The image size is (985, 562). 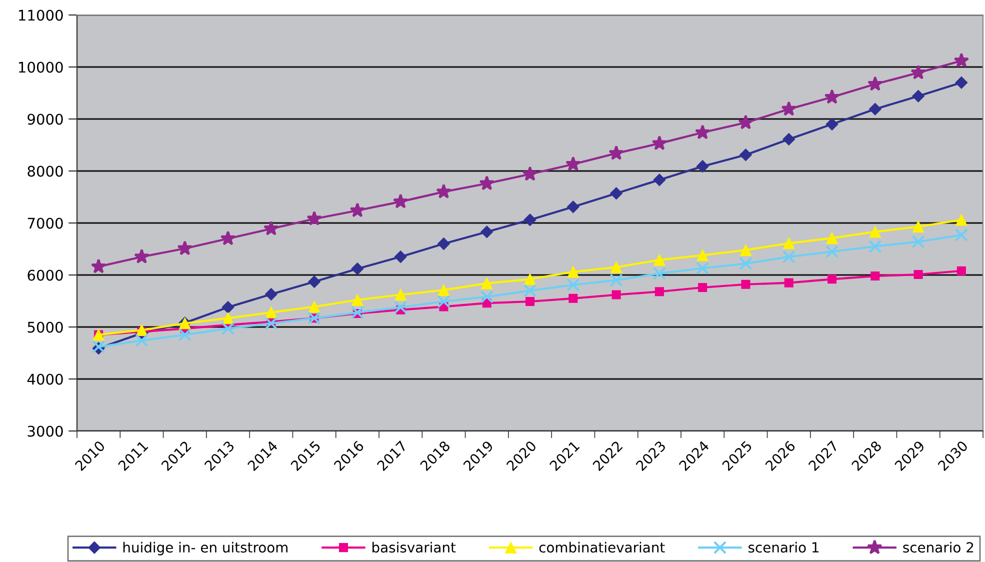 I want to click on y-tick-label: 5000, so click(x=45, y=327).